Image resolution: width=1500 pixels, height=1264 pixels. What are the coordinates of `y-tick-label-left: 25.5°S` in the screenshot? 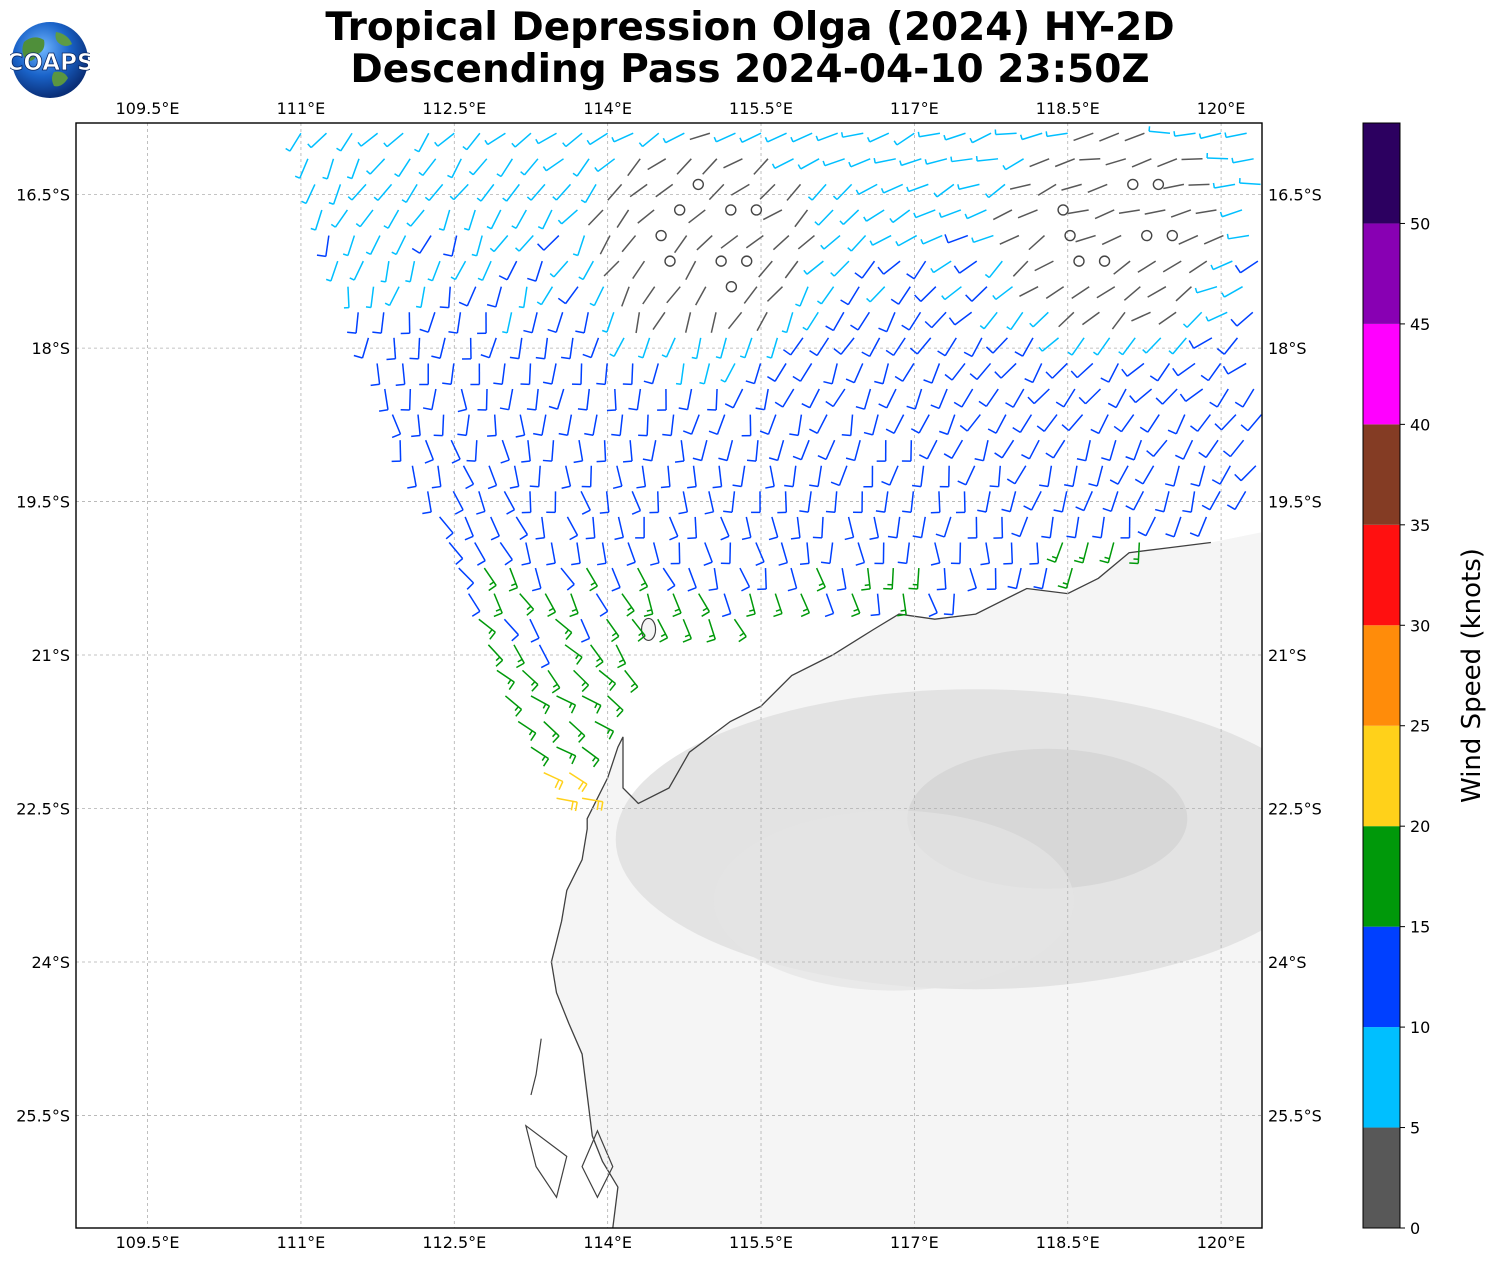 It's located at (43, 1115).